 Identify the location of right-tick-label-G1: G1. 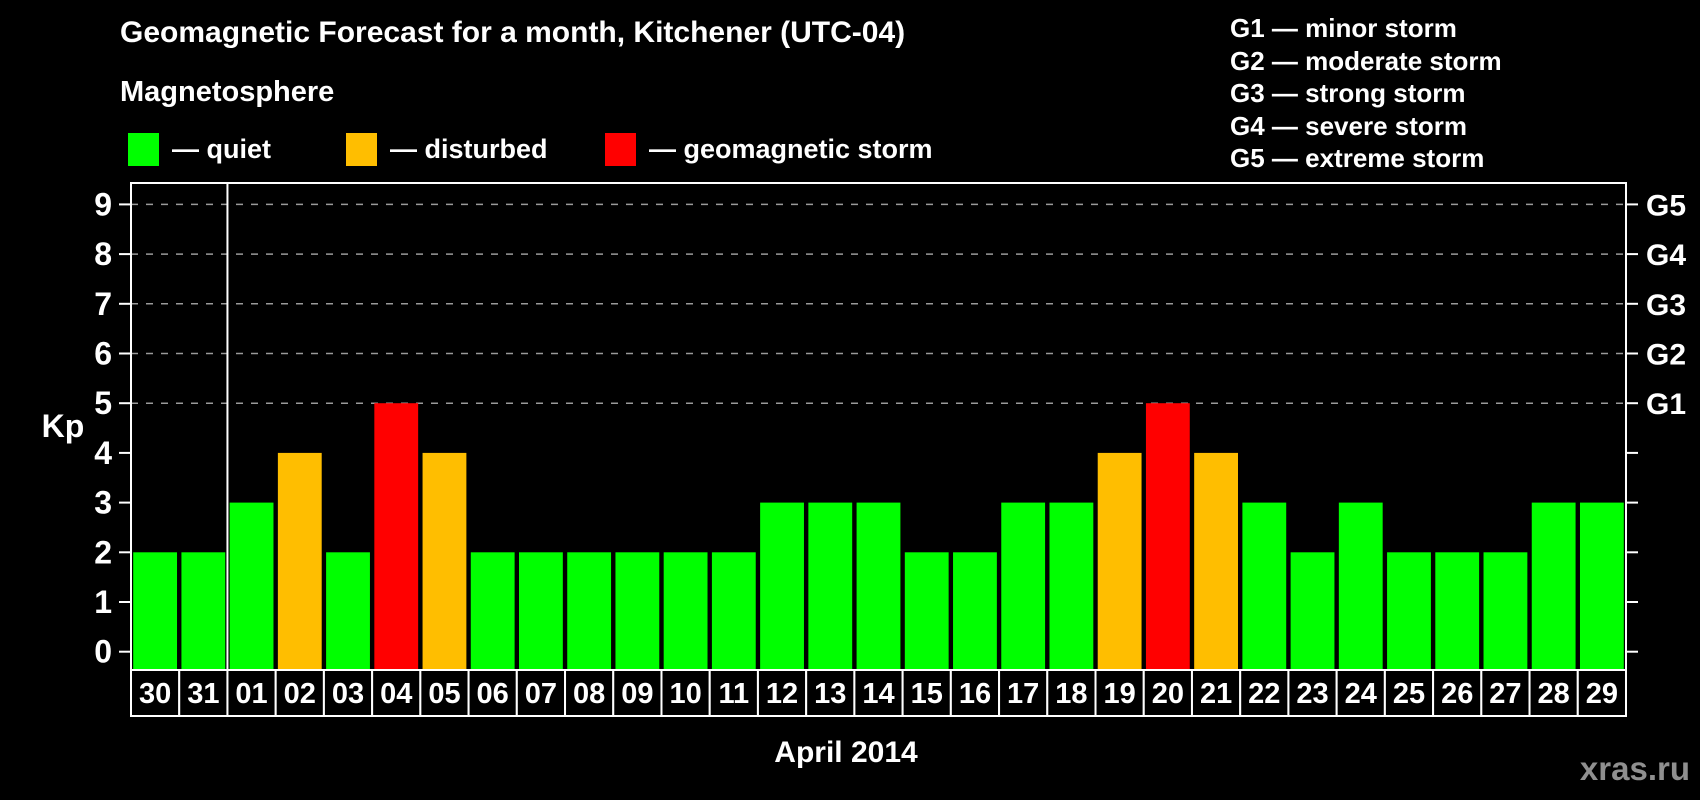
(1666, 404).